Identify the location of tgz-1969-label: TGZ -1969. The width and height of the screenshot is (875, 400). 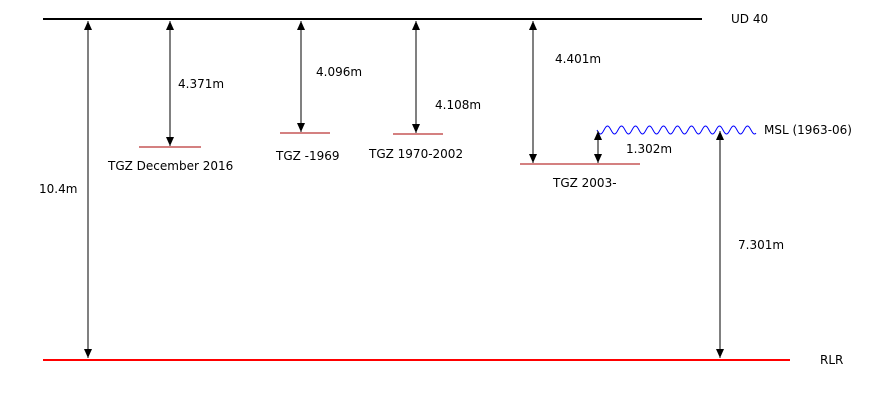
(307, 156).